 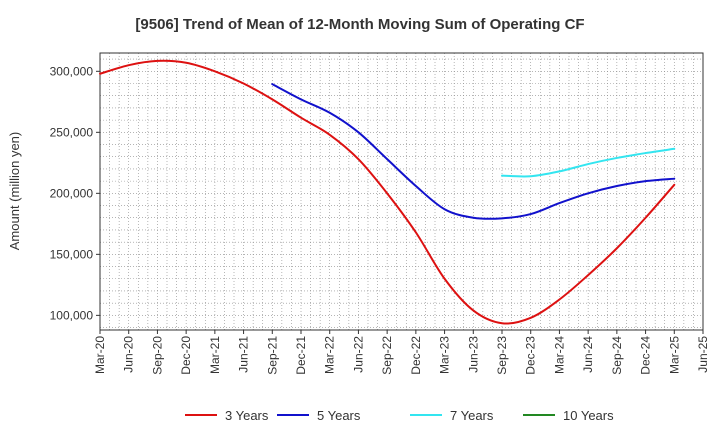 What do you see at coordinates (617, 355) in the screenshot?
I see `x-tick-label: Sep-24` at bounding box center [617, 355].